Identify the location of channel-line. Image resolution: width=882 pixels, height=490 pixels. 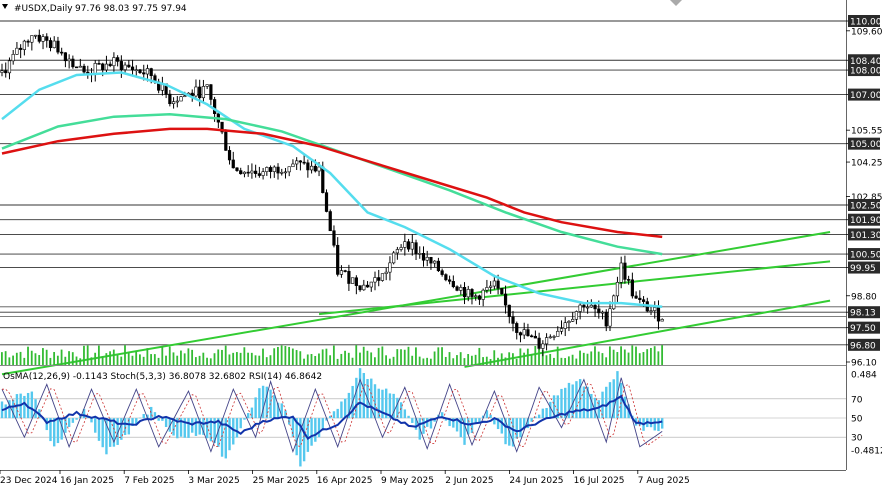
(574, 288).